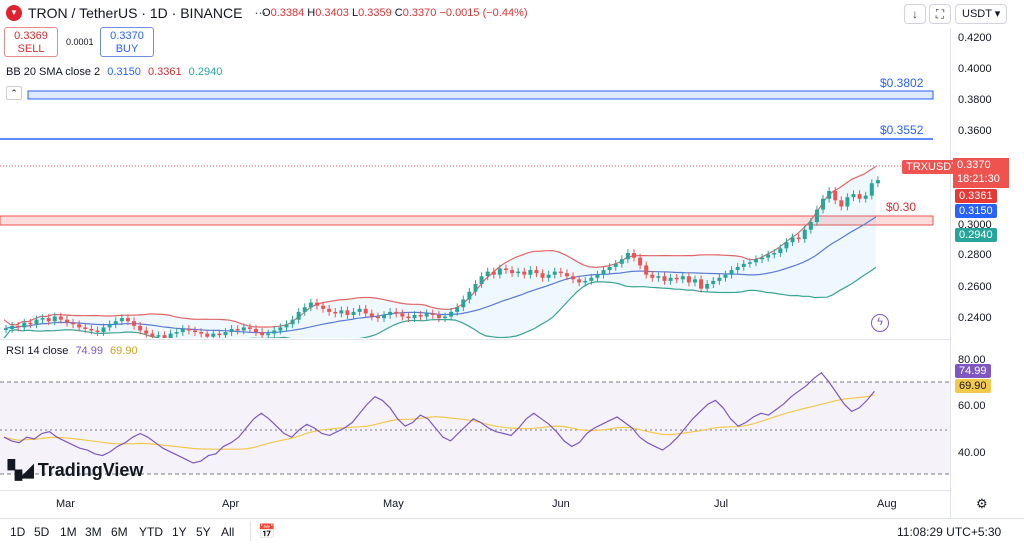  What do you see at coordinates (940, 14) in the screenshot?
I see `fullscreen-icon: ⛶` at bounding box center [940, 14].